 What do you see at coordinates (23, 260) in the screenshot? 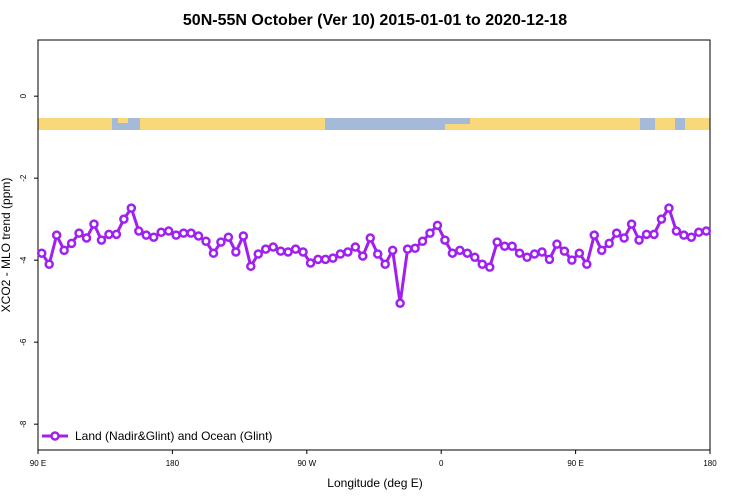
I see `y-tick-label: -4` at bounding box center [23, 260].